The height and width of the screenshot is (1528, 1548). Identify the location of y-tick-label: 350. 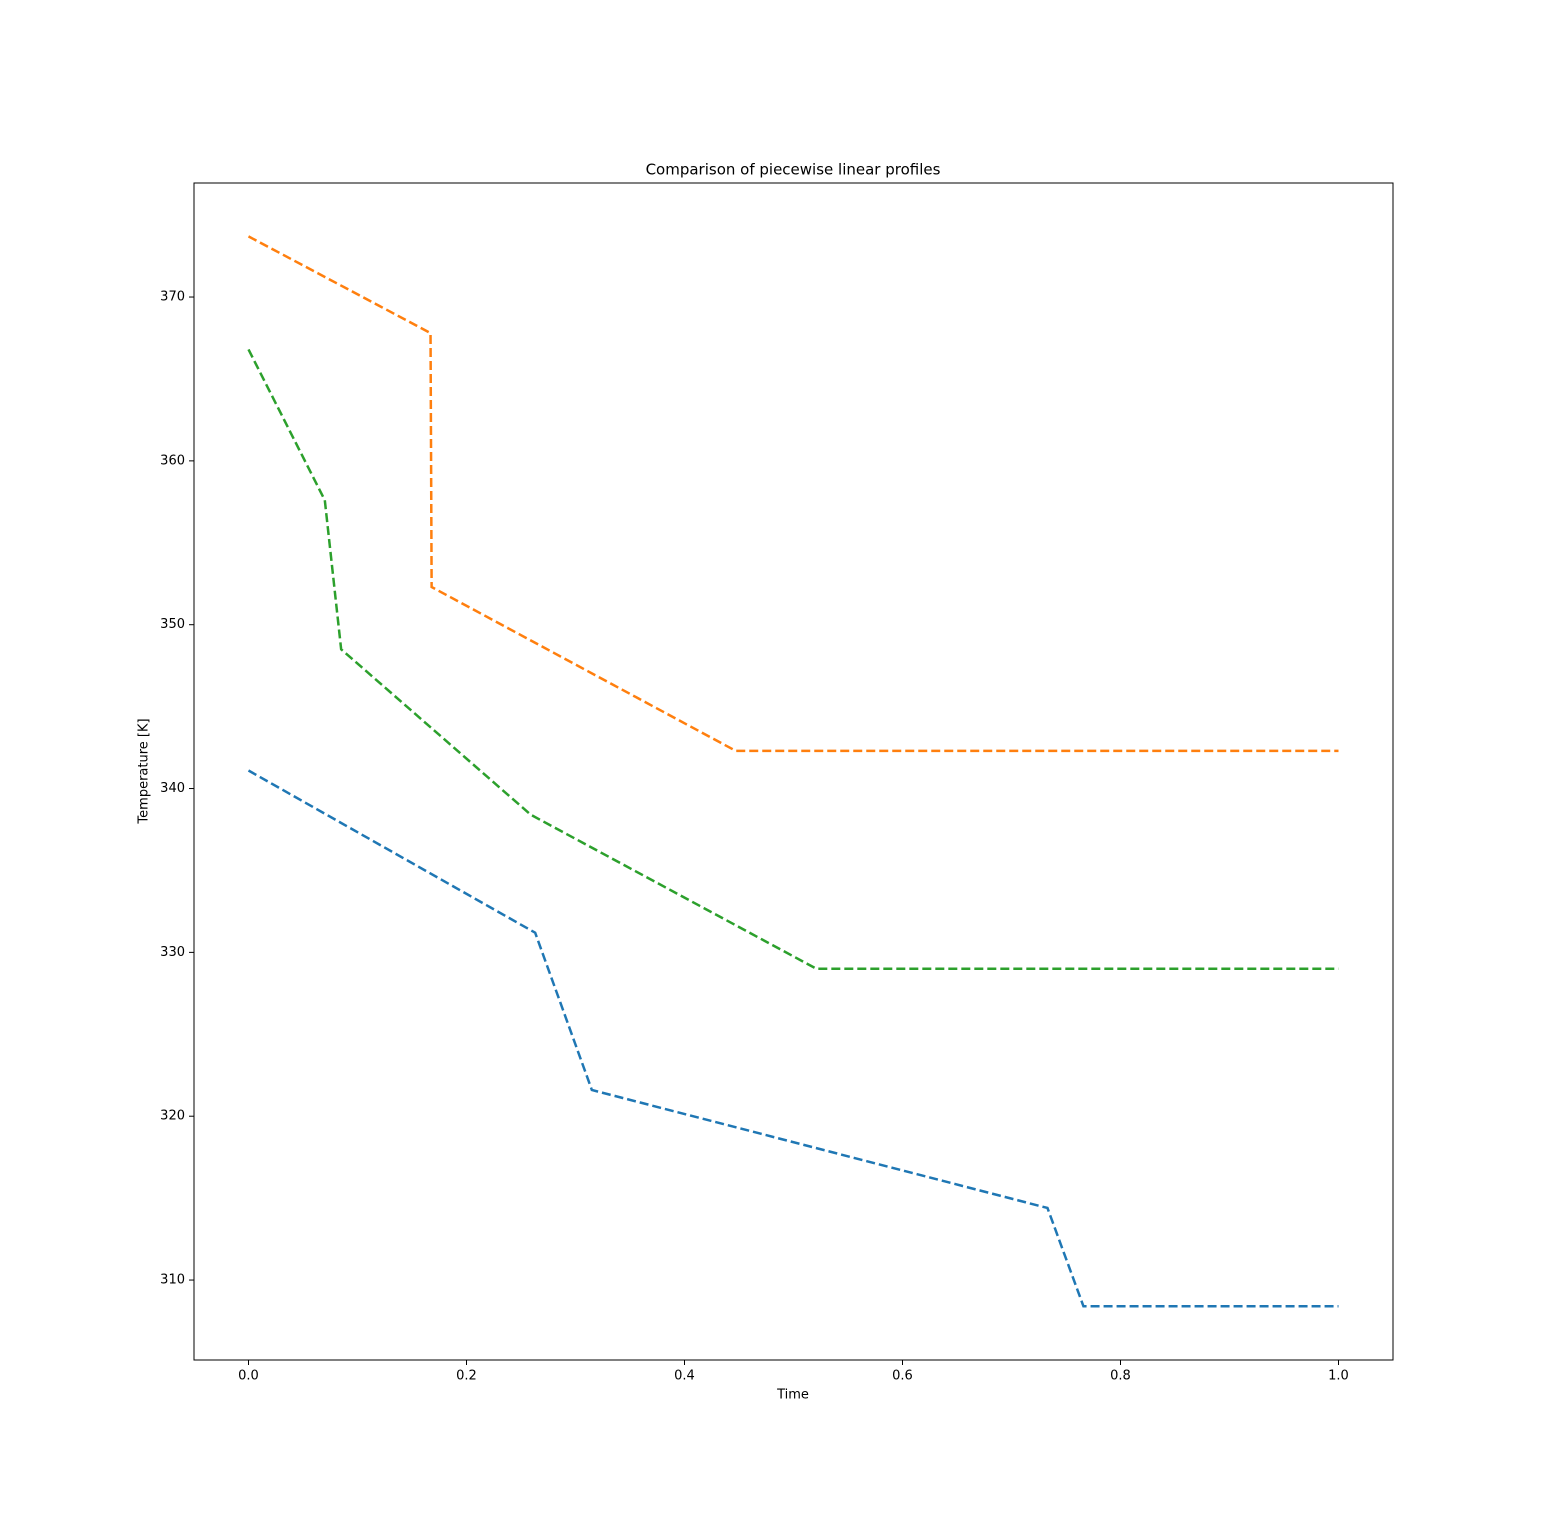
(172, 624).